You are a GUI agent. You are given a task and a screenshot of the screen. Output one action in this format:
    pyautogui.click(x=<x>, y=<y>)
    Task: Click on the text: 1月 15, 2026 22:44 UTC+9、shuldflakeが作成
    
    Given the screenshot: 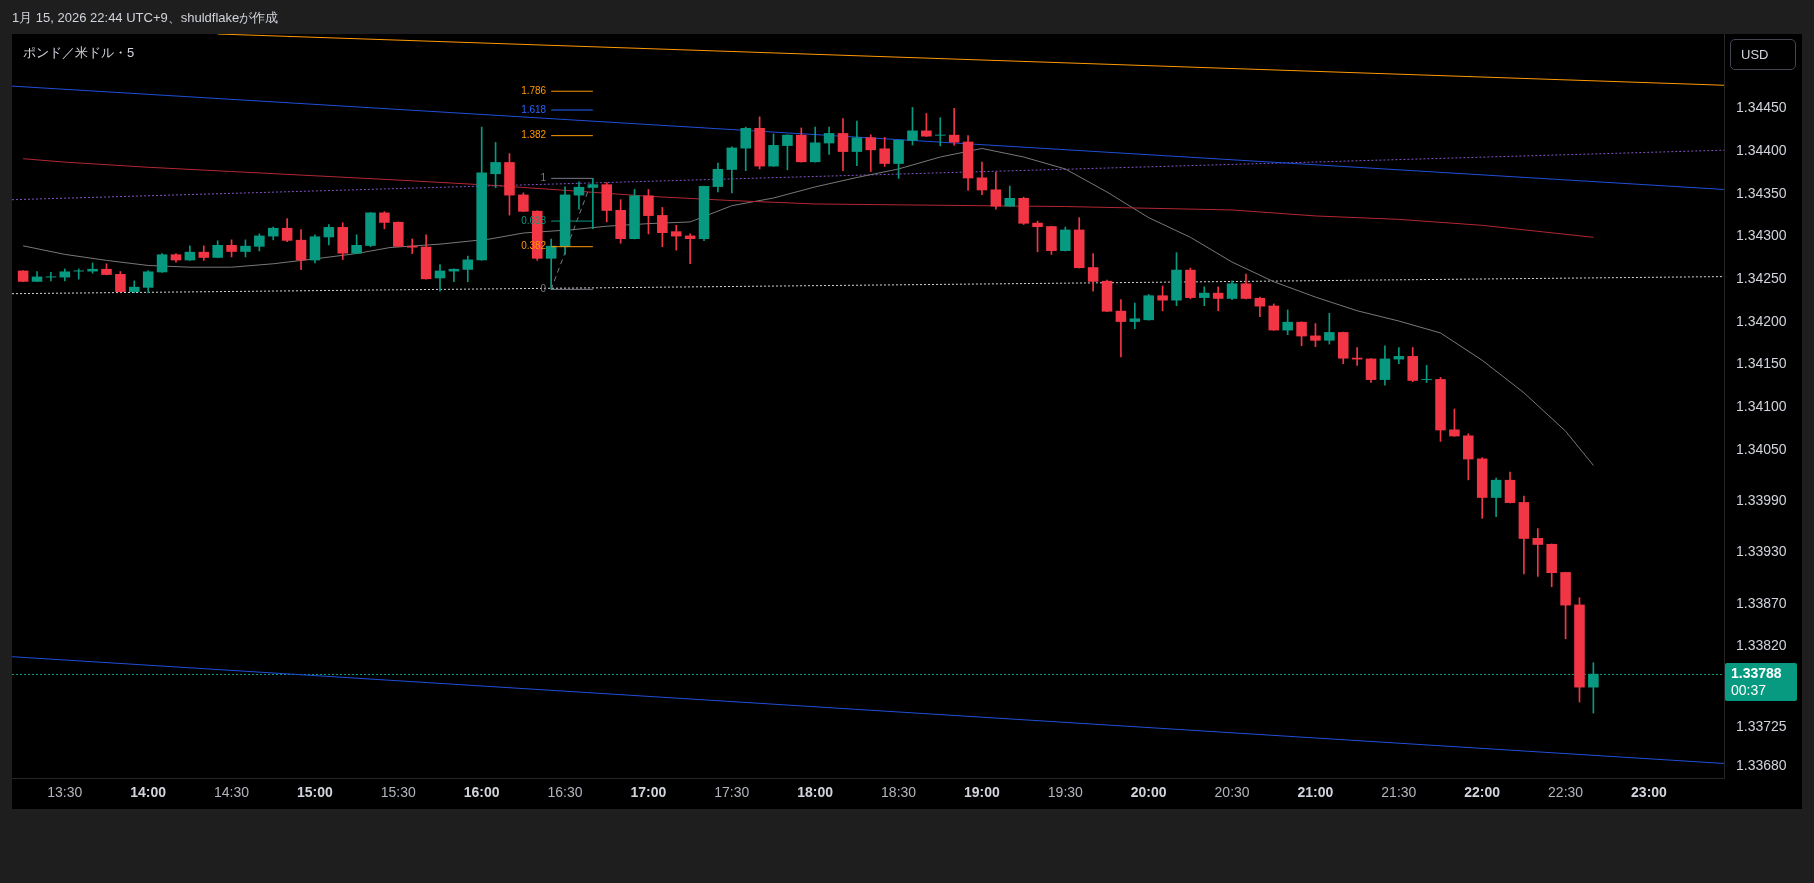 What is the action you would take?
    pyautogui.click(x=145, y=17)
    